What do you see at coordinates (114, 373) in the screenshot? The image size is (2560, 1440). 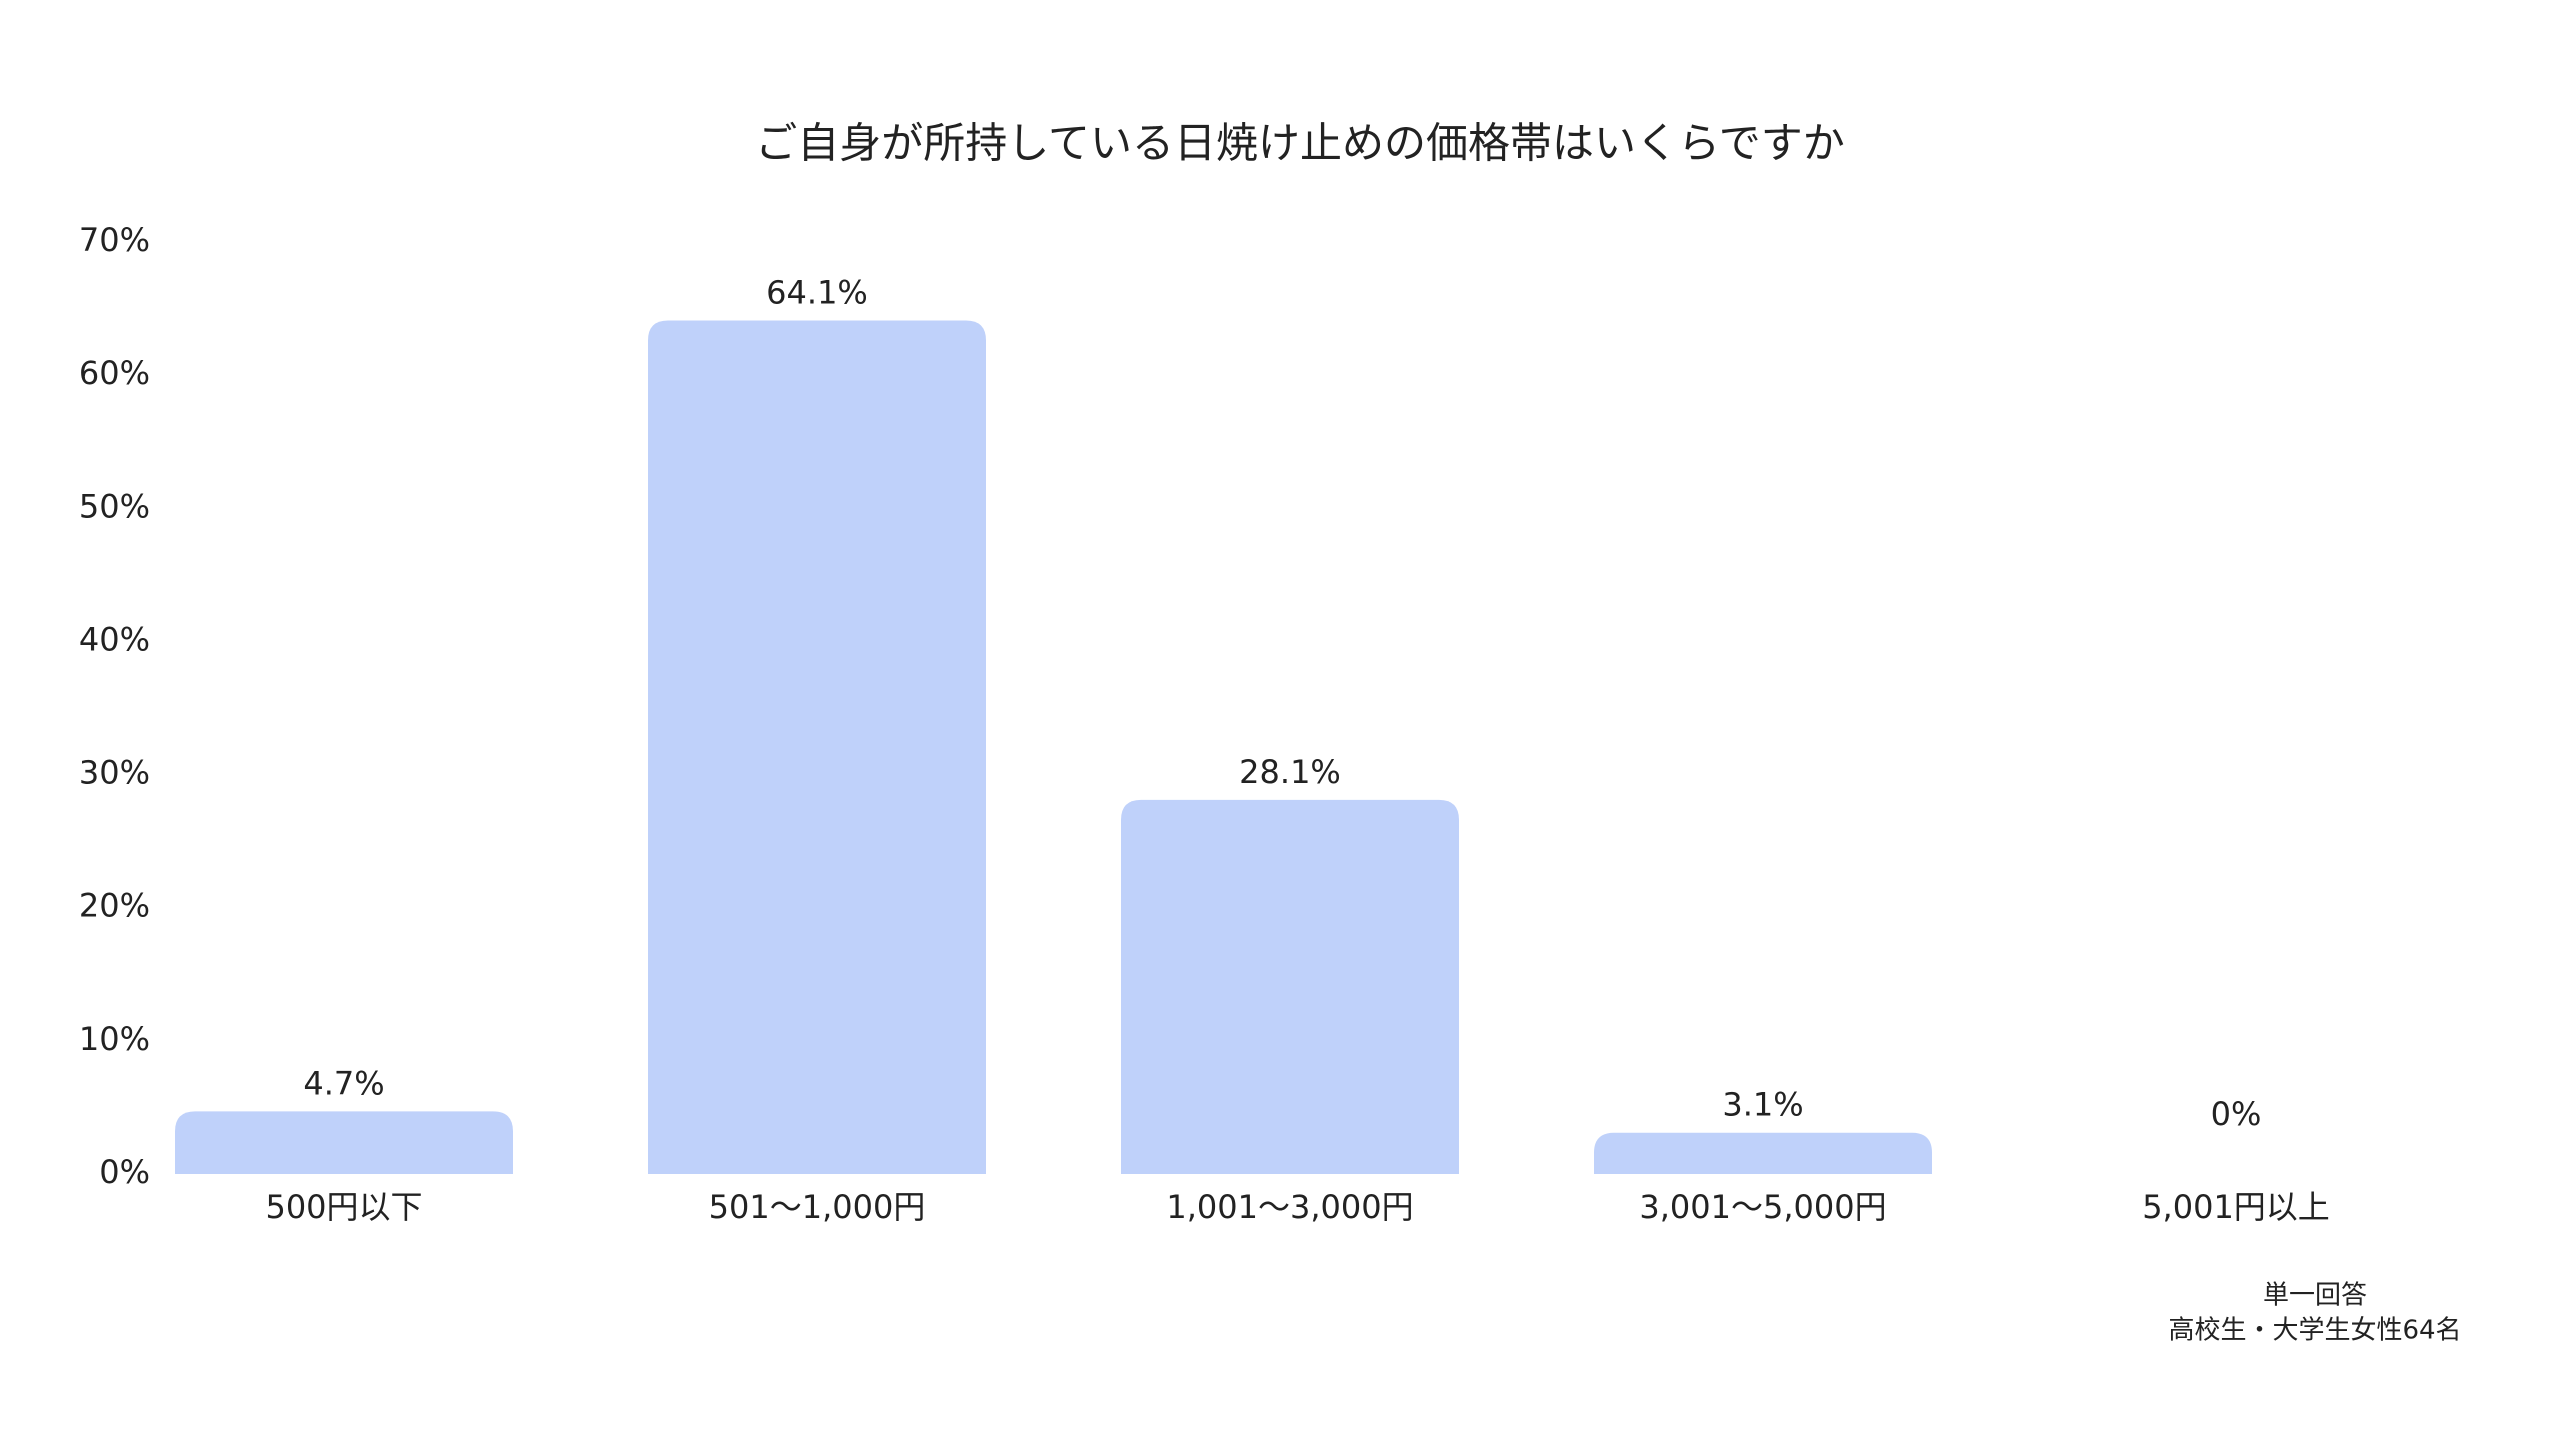 I see `y-tick-label: 60%` at bounding box center [114, 373].